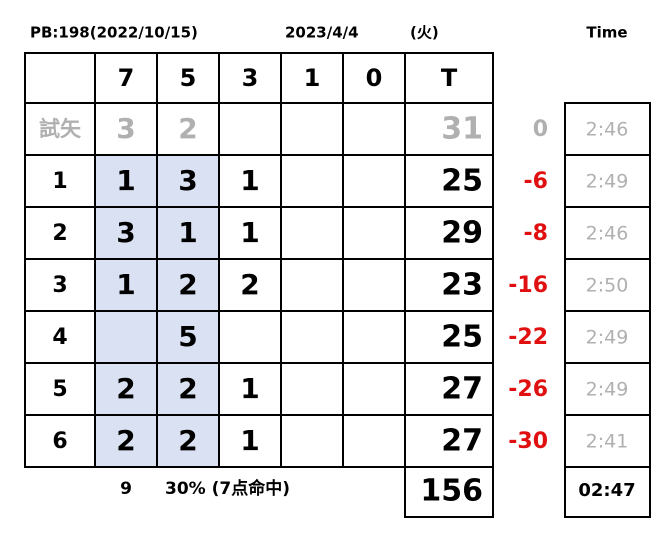  Describe the element at coordinates (59, 389) in the screenshot. I see `row-label: 5` at that location.